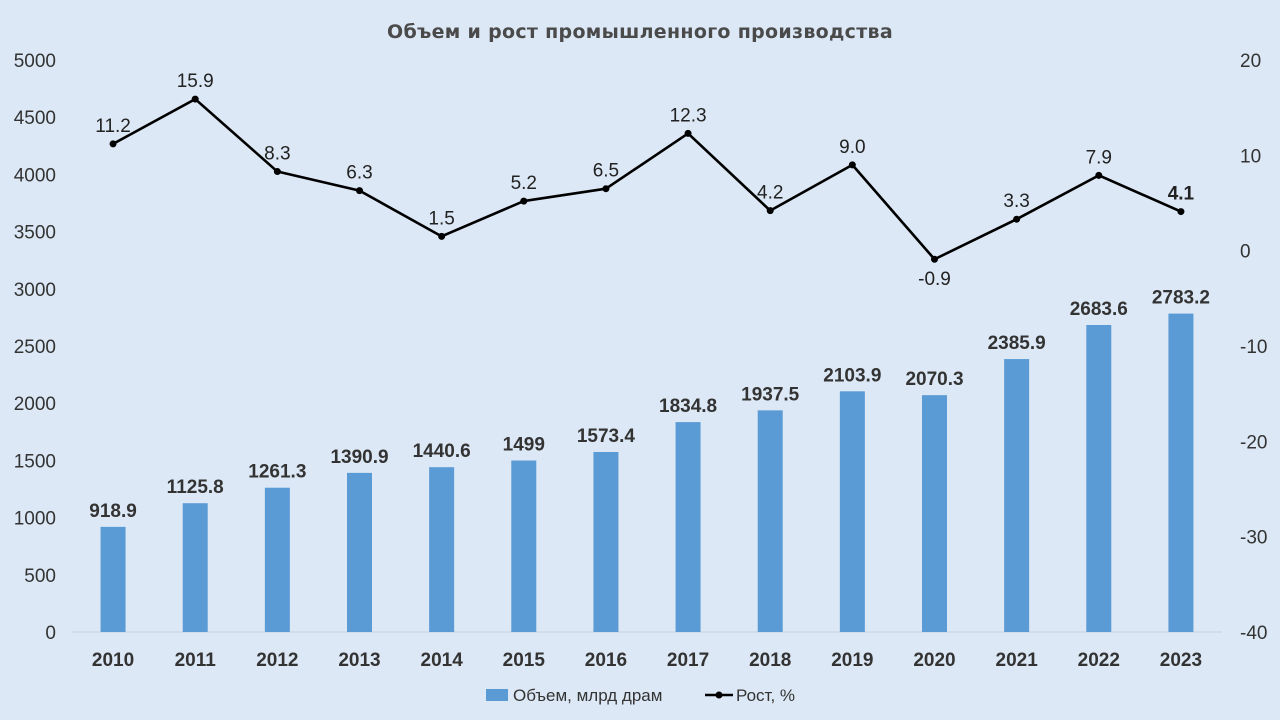 The image size is (1280, 720). Describe the element at coordinates (688, 406) in the screenshot. I see `bar-data-label: 1834.8` at that location.